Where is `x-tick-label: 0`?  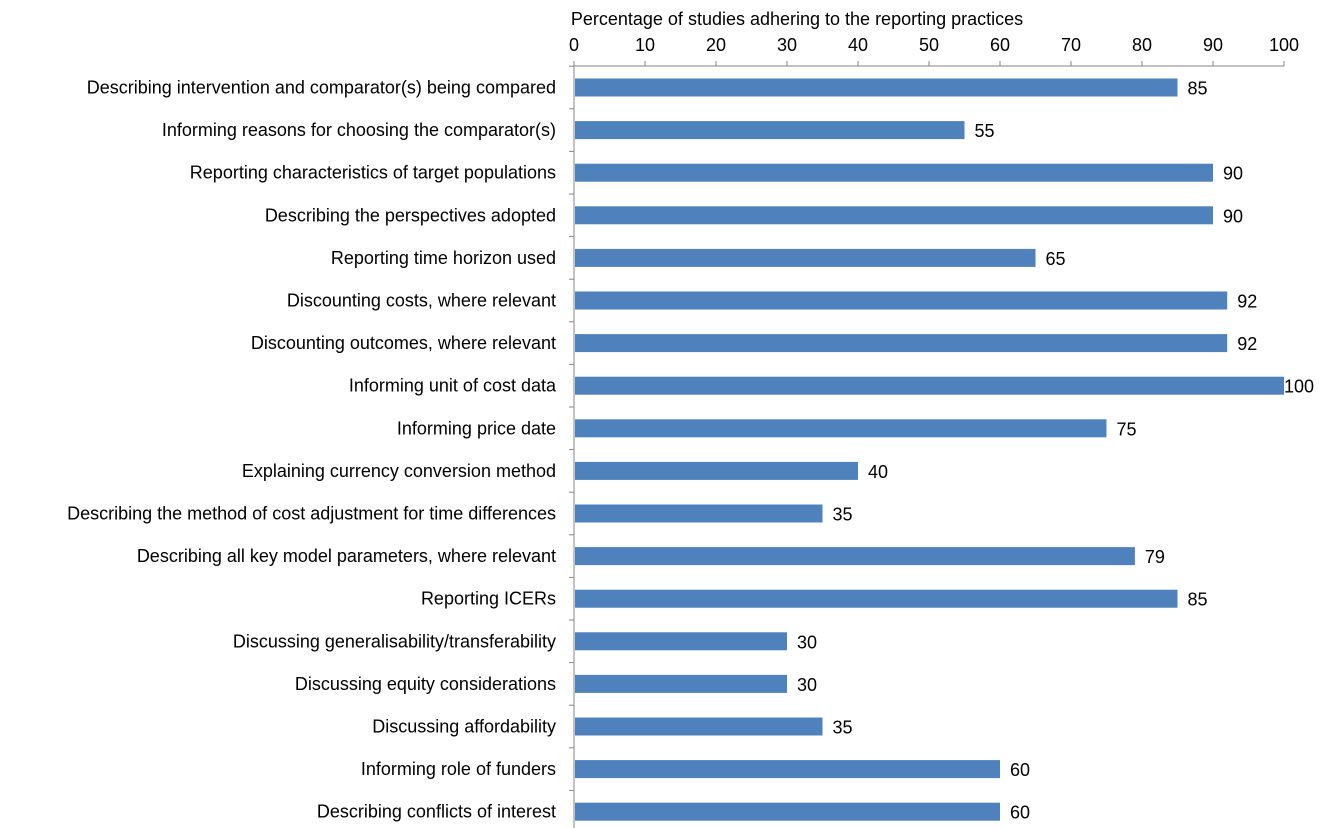 x-tick-label: 0 is located at coordinates (574, 45).